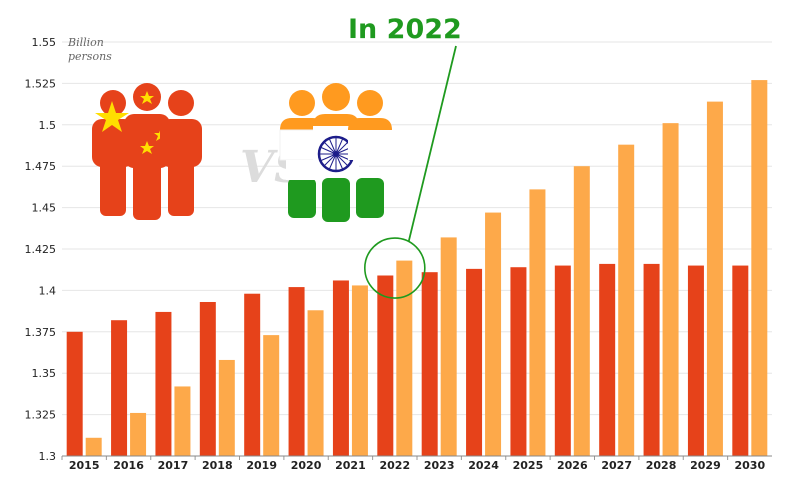 The height and width of the screenshot is (478, 800). Describe the element at coordinates (572, 465) in the screenshot. I see `x-tick-label: 2026` at that location.